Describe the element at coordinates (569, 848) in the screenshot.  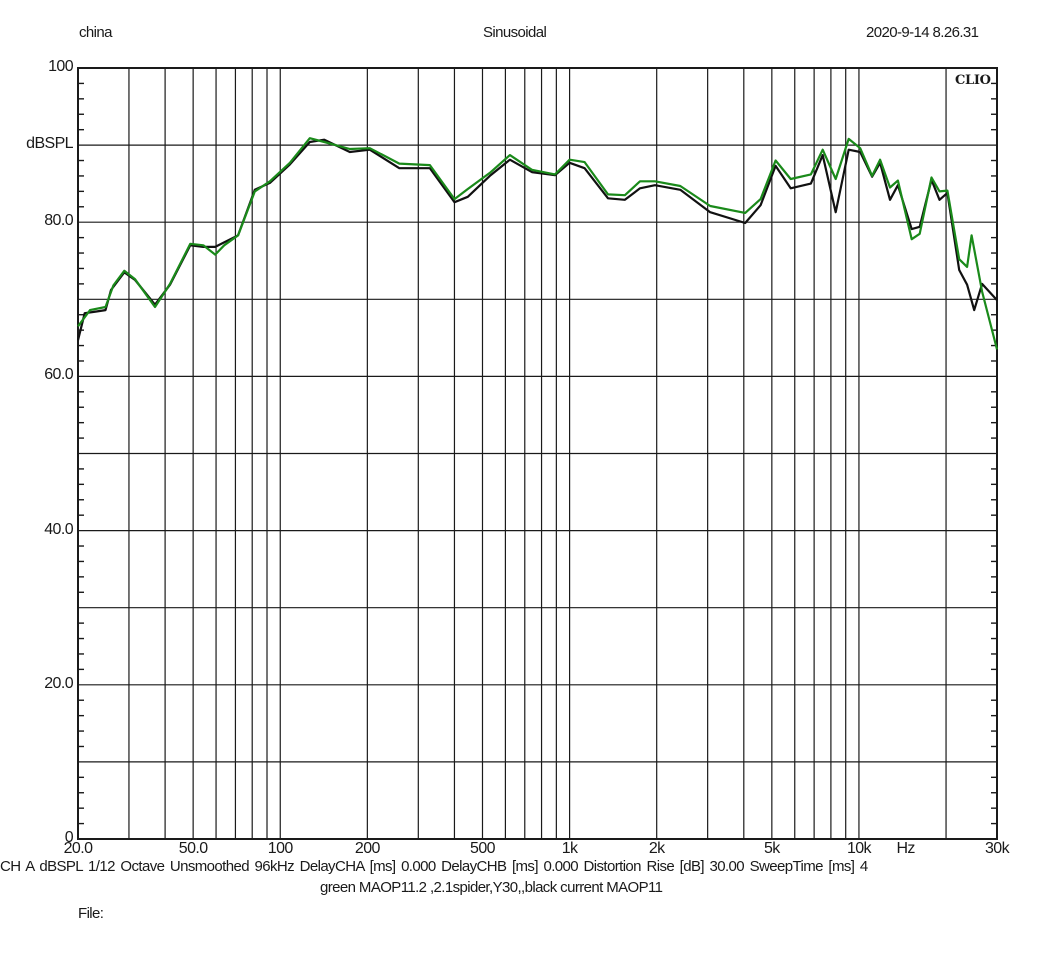
I see `x-tick-label: 1k` at that location.